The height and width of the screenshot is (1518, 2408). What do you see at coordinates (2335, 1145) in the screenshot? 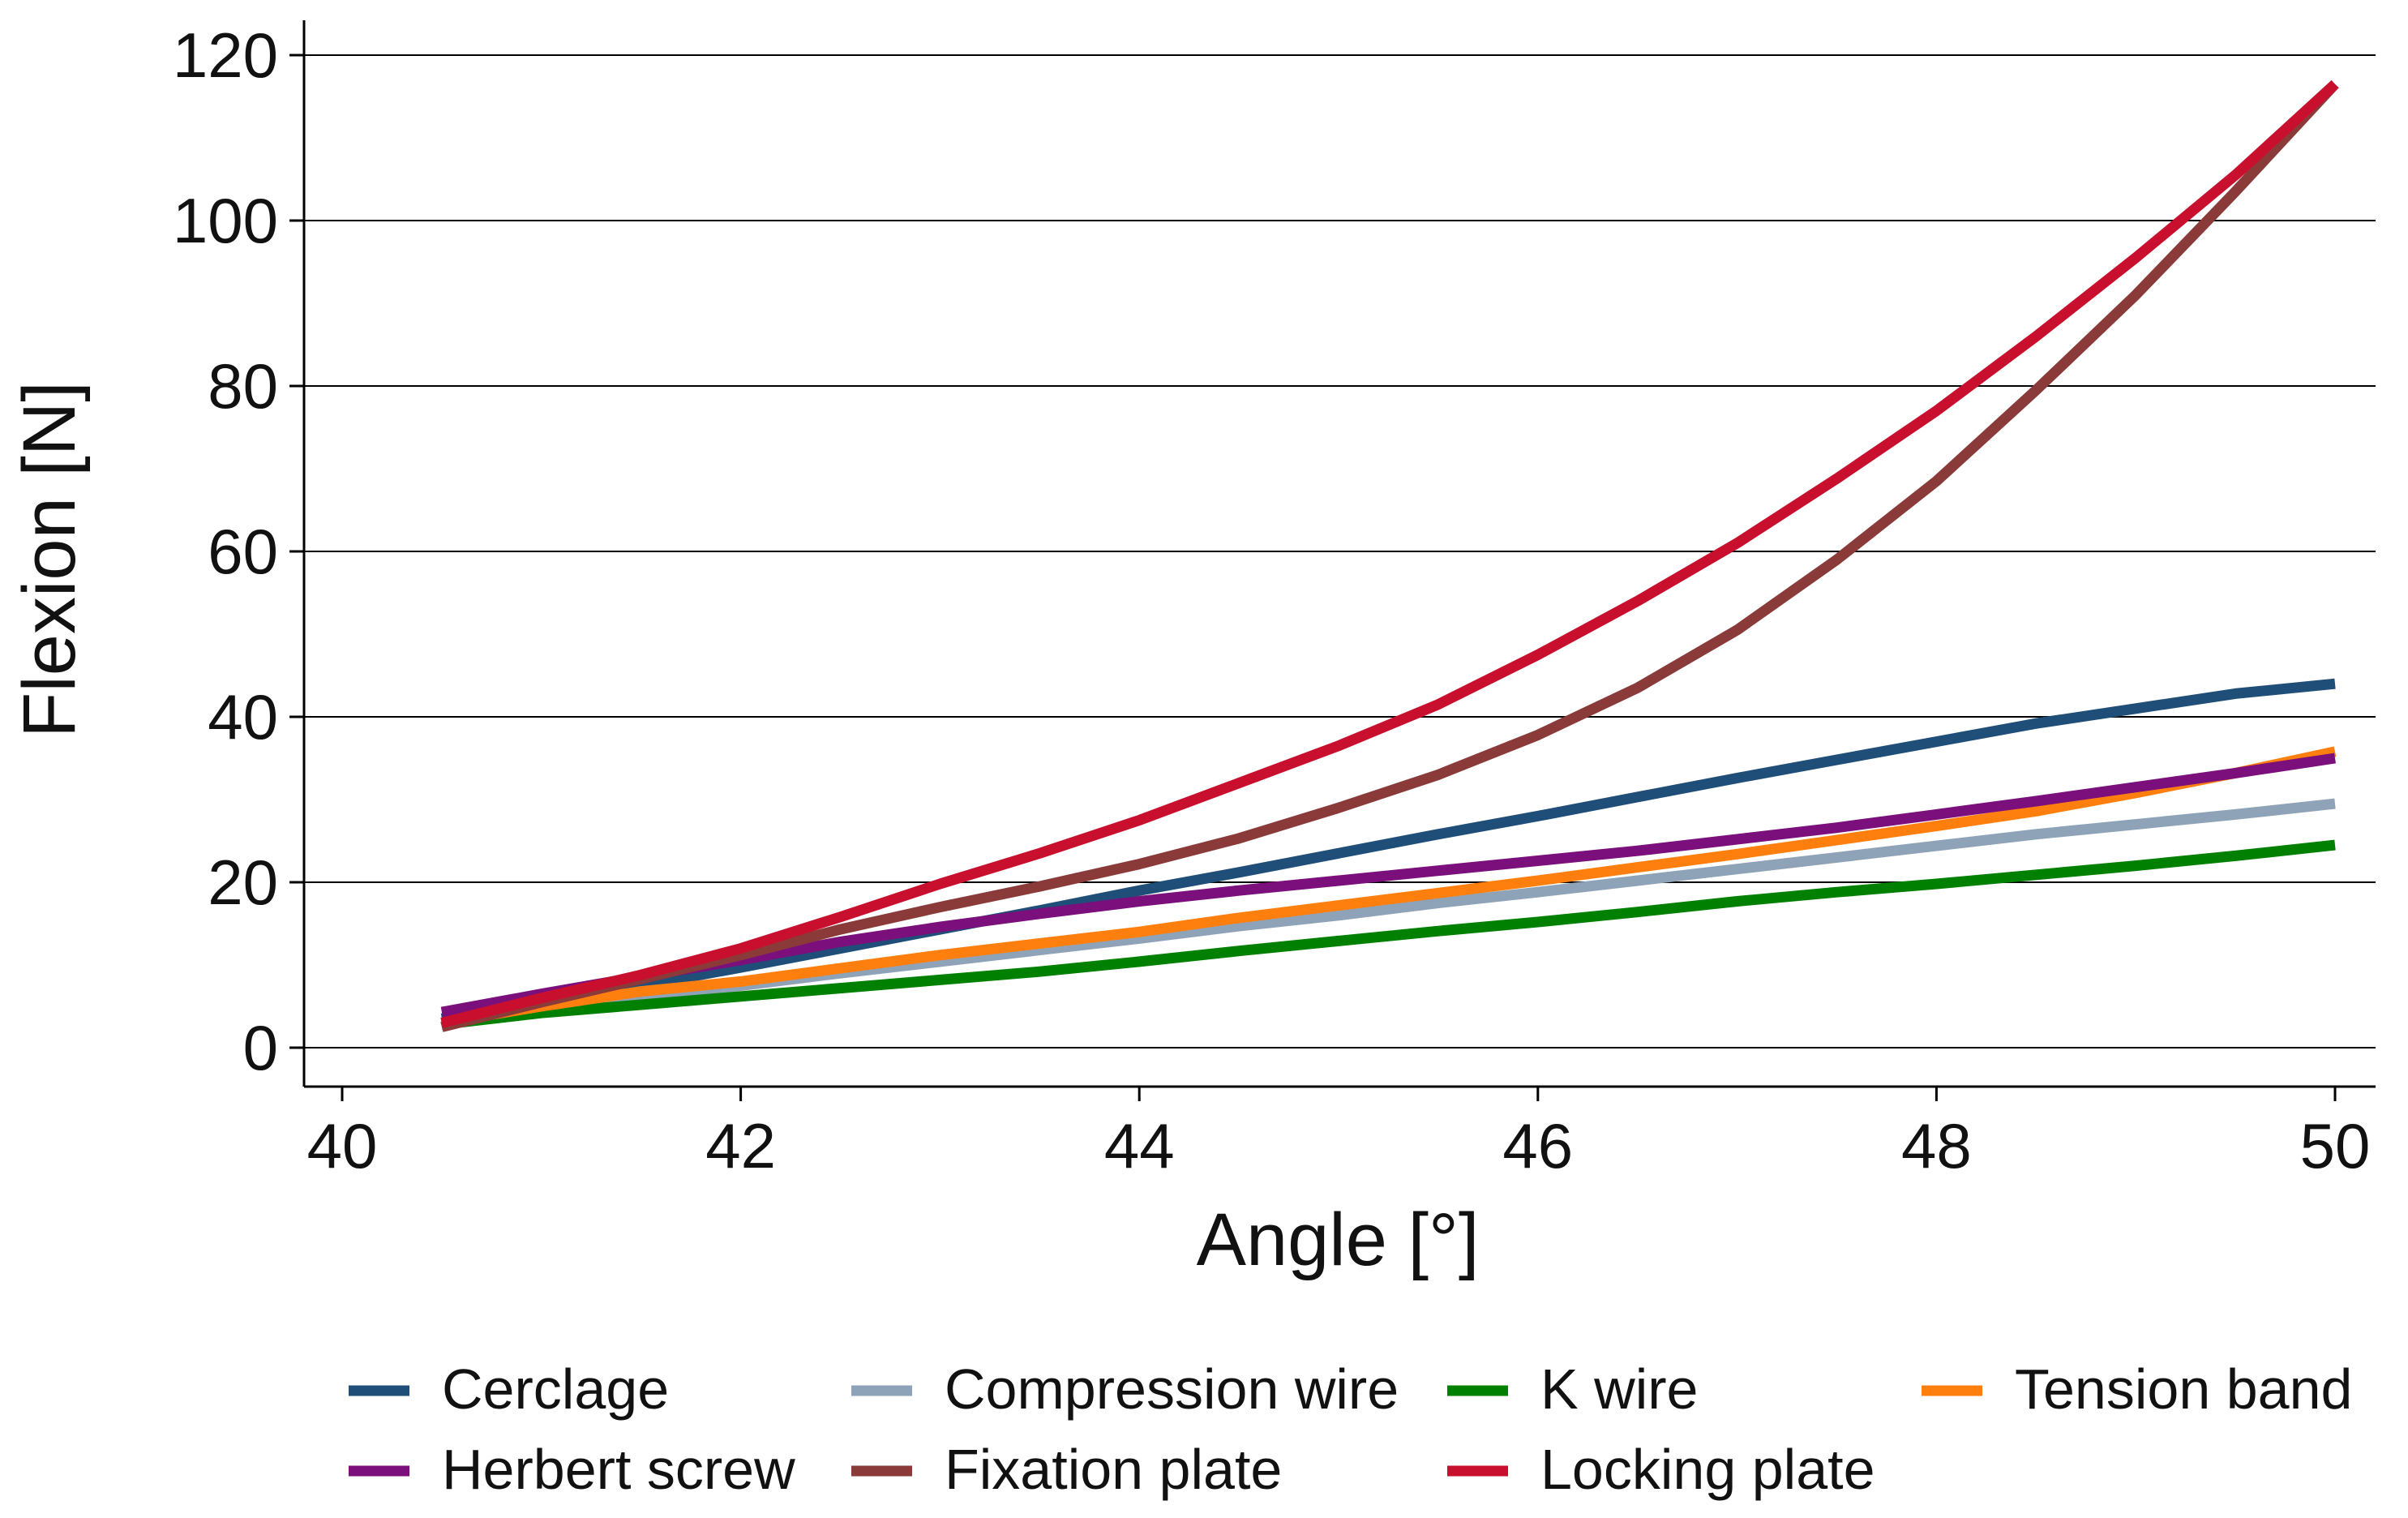
I see `x-tick-label: 50` at bounding box center [2335, 1145].